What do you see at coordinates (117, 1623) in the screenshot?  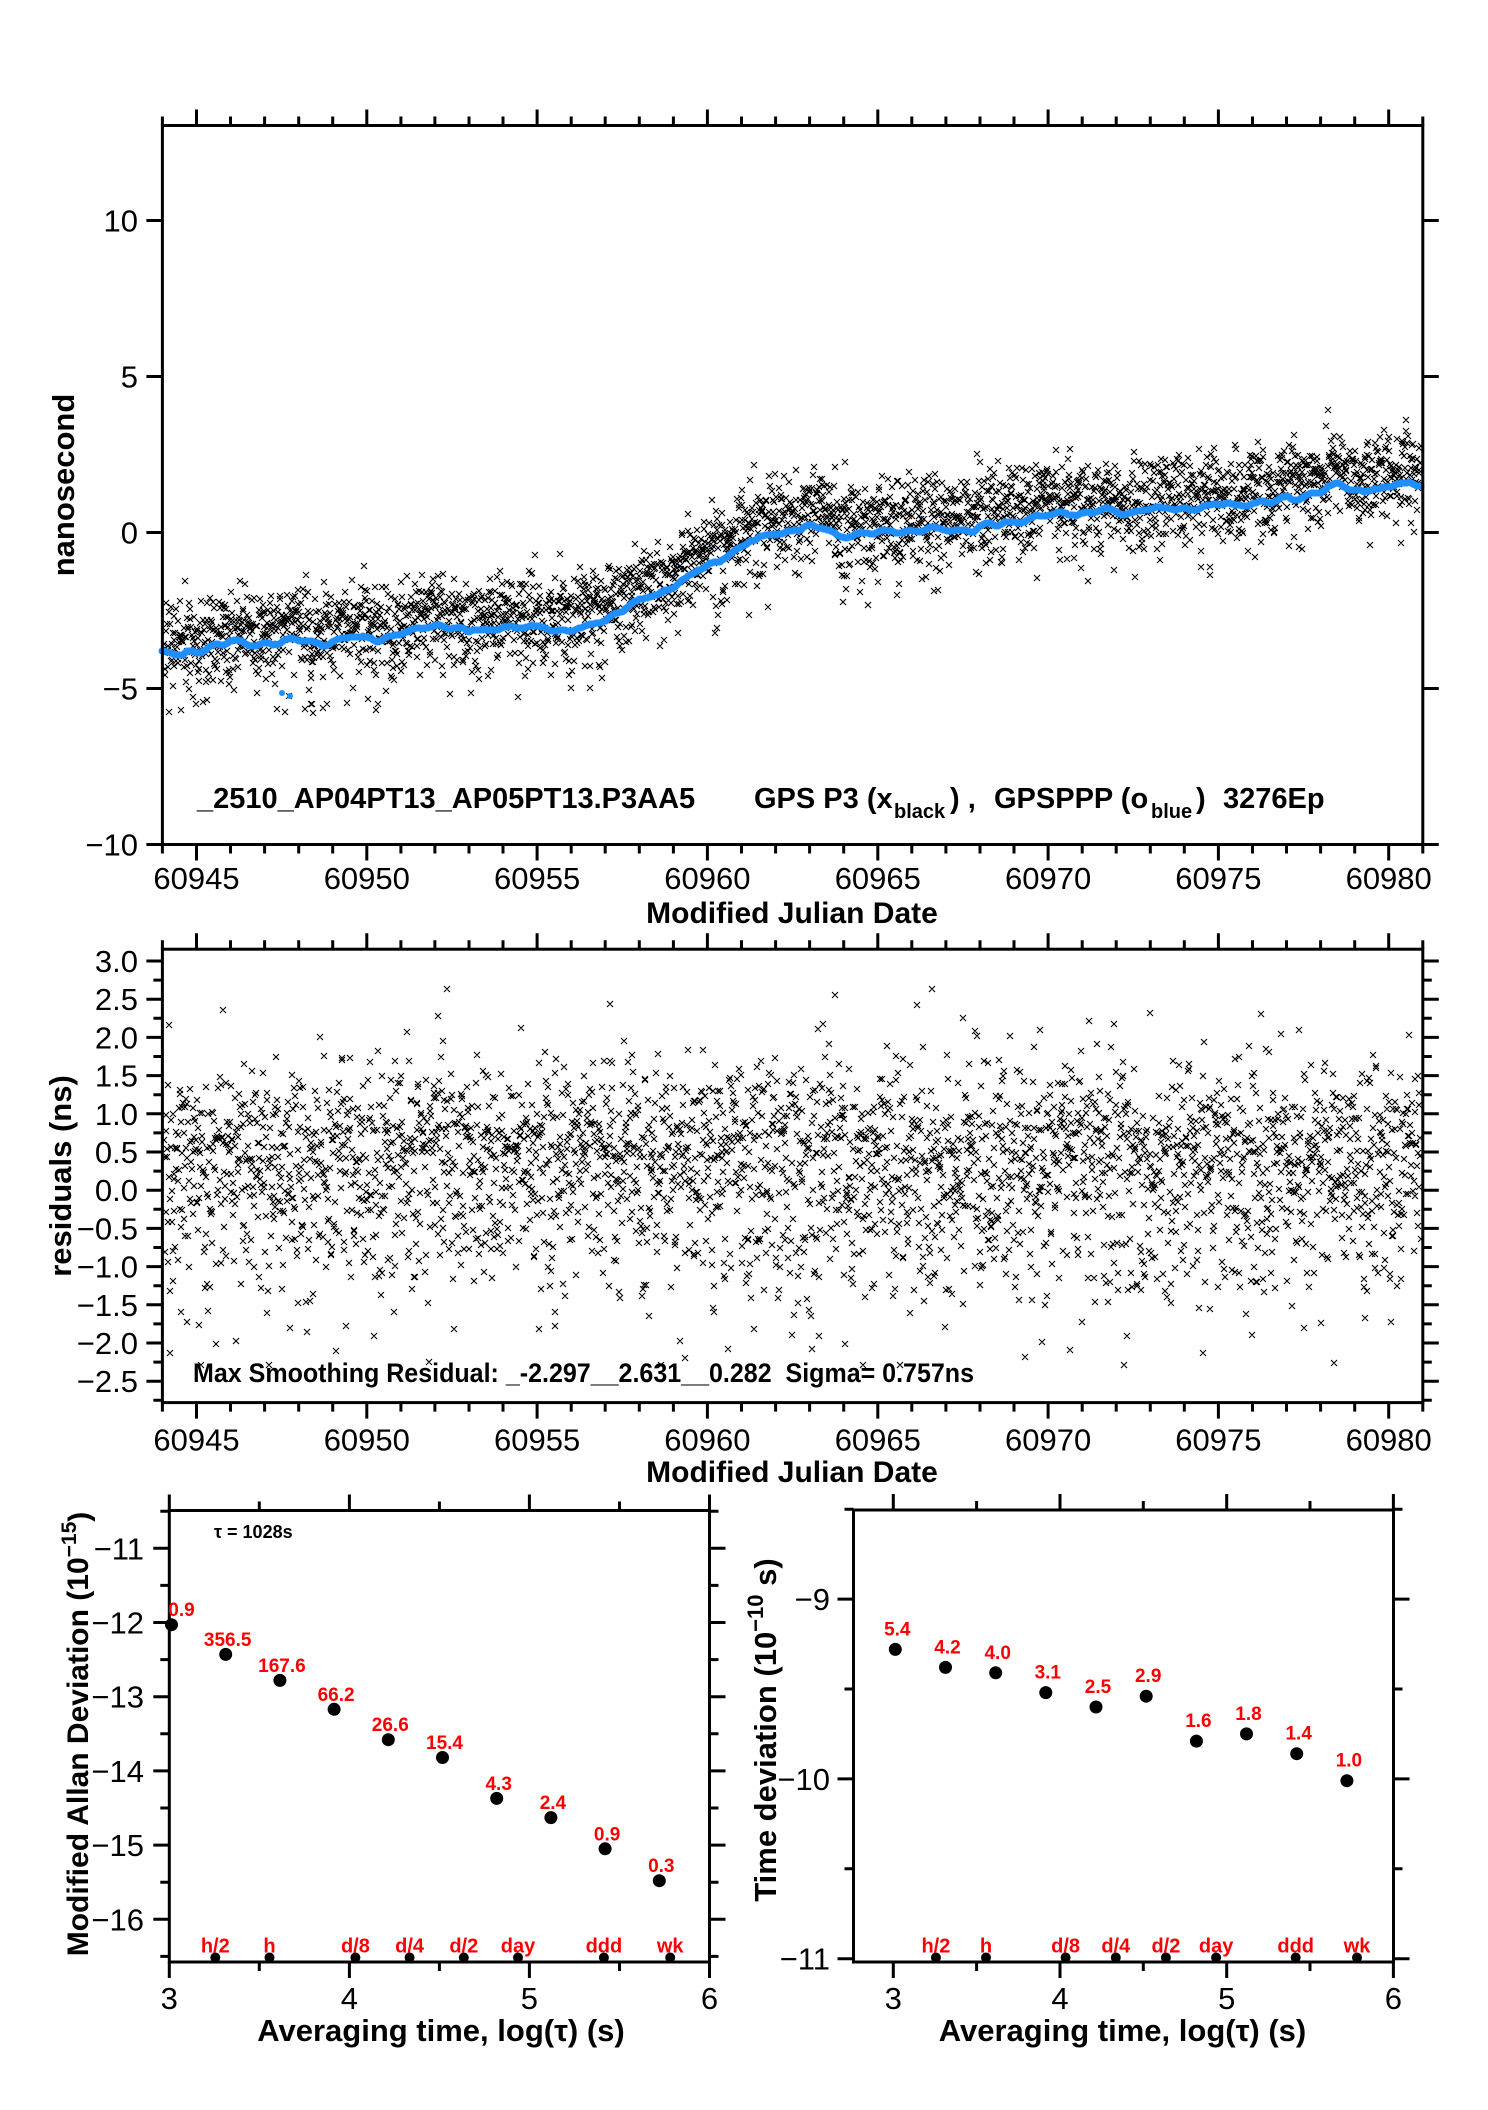 I see `svg-text: −12` at bounding box center [117, 1623].